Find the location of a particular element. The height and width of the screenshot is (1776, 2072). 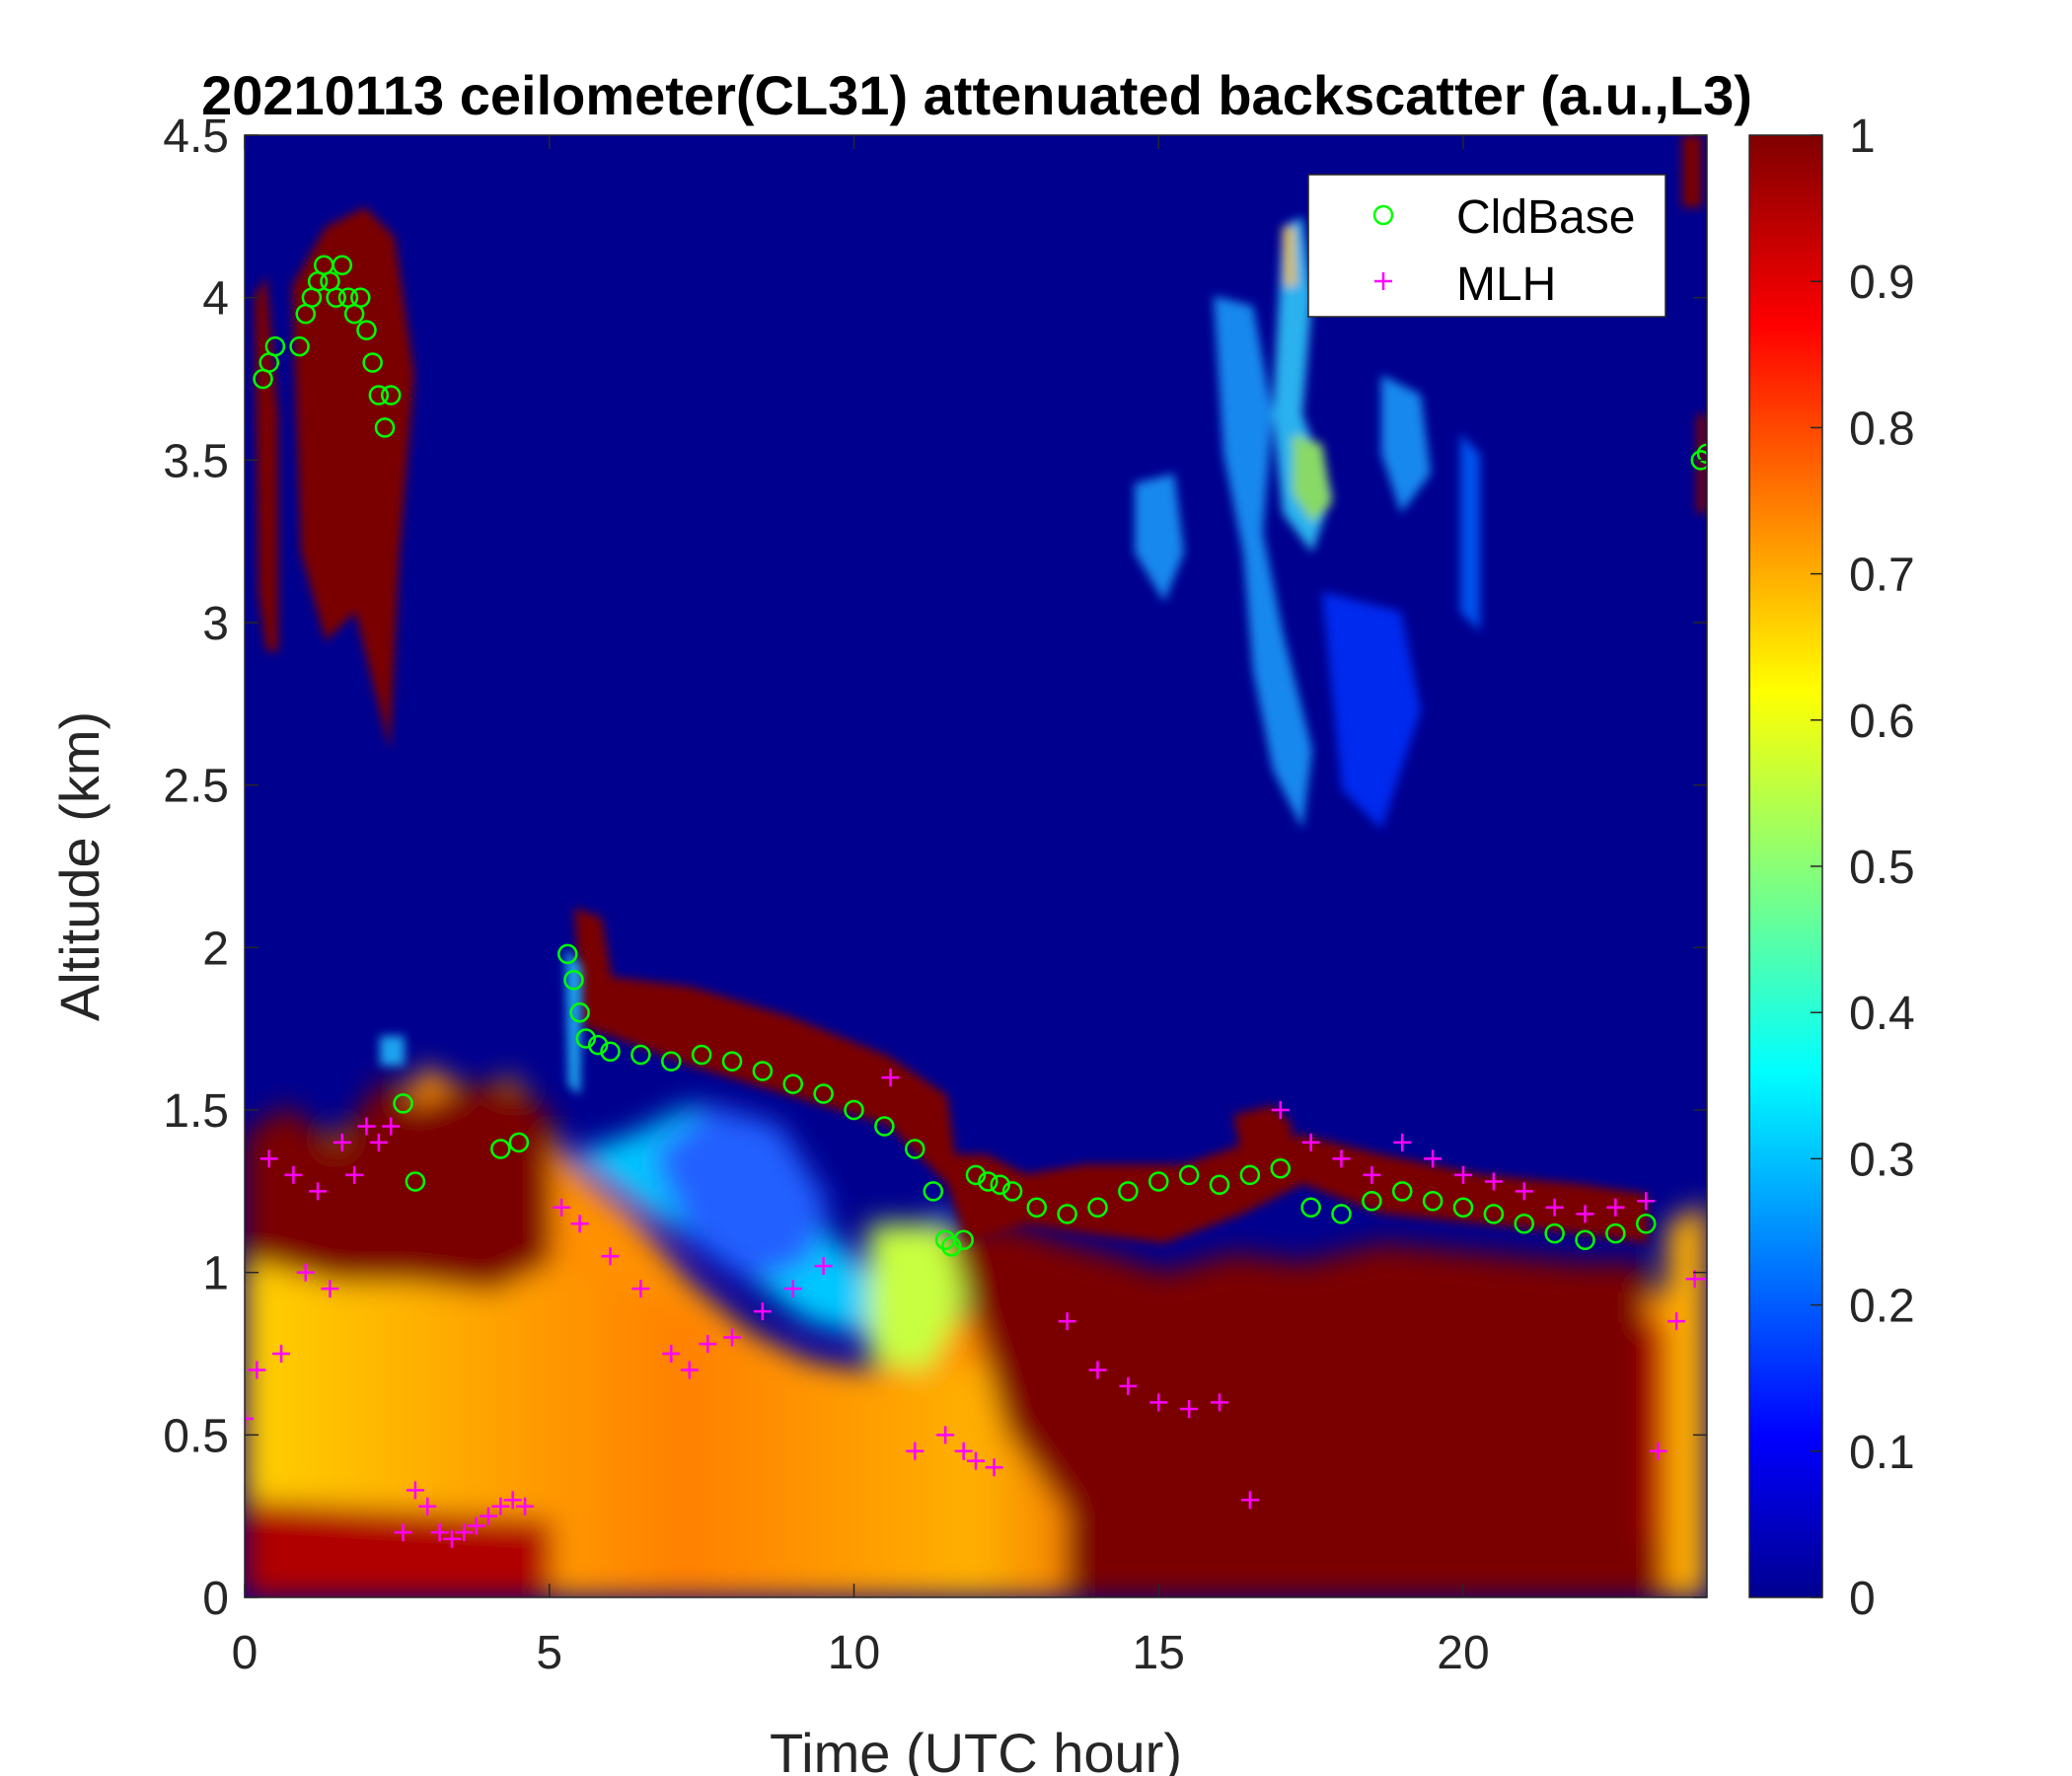

colorbar-tick-label: 0.2 is located at coordinates (1882, 1307).